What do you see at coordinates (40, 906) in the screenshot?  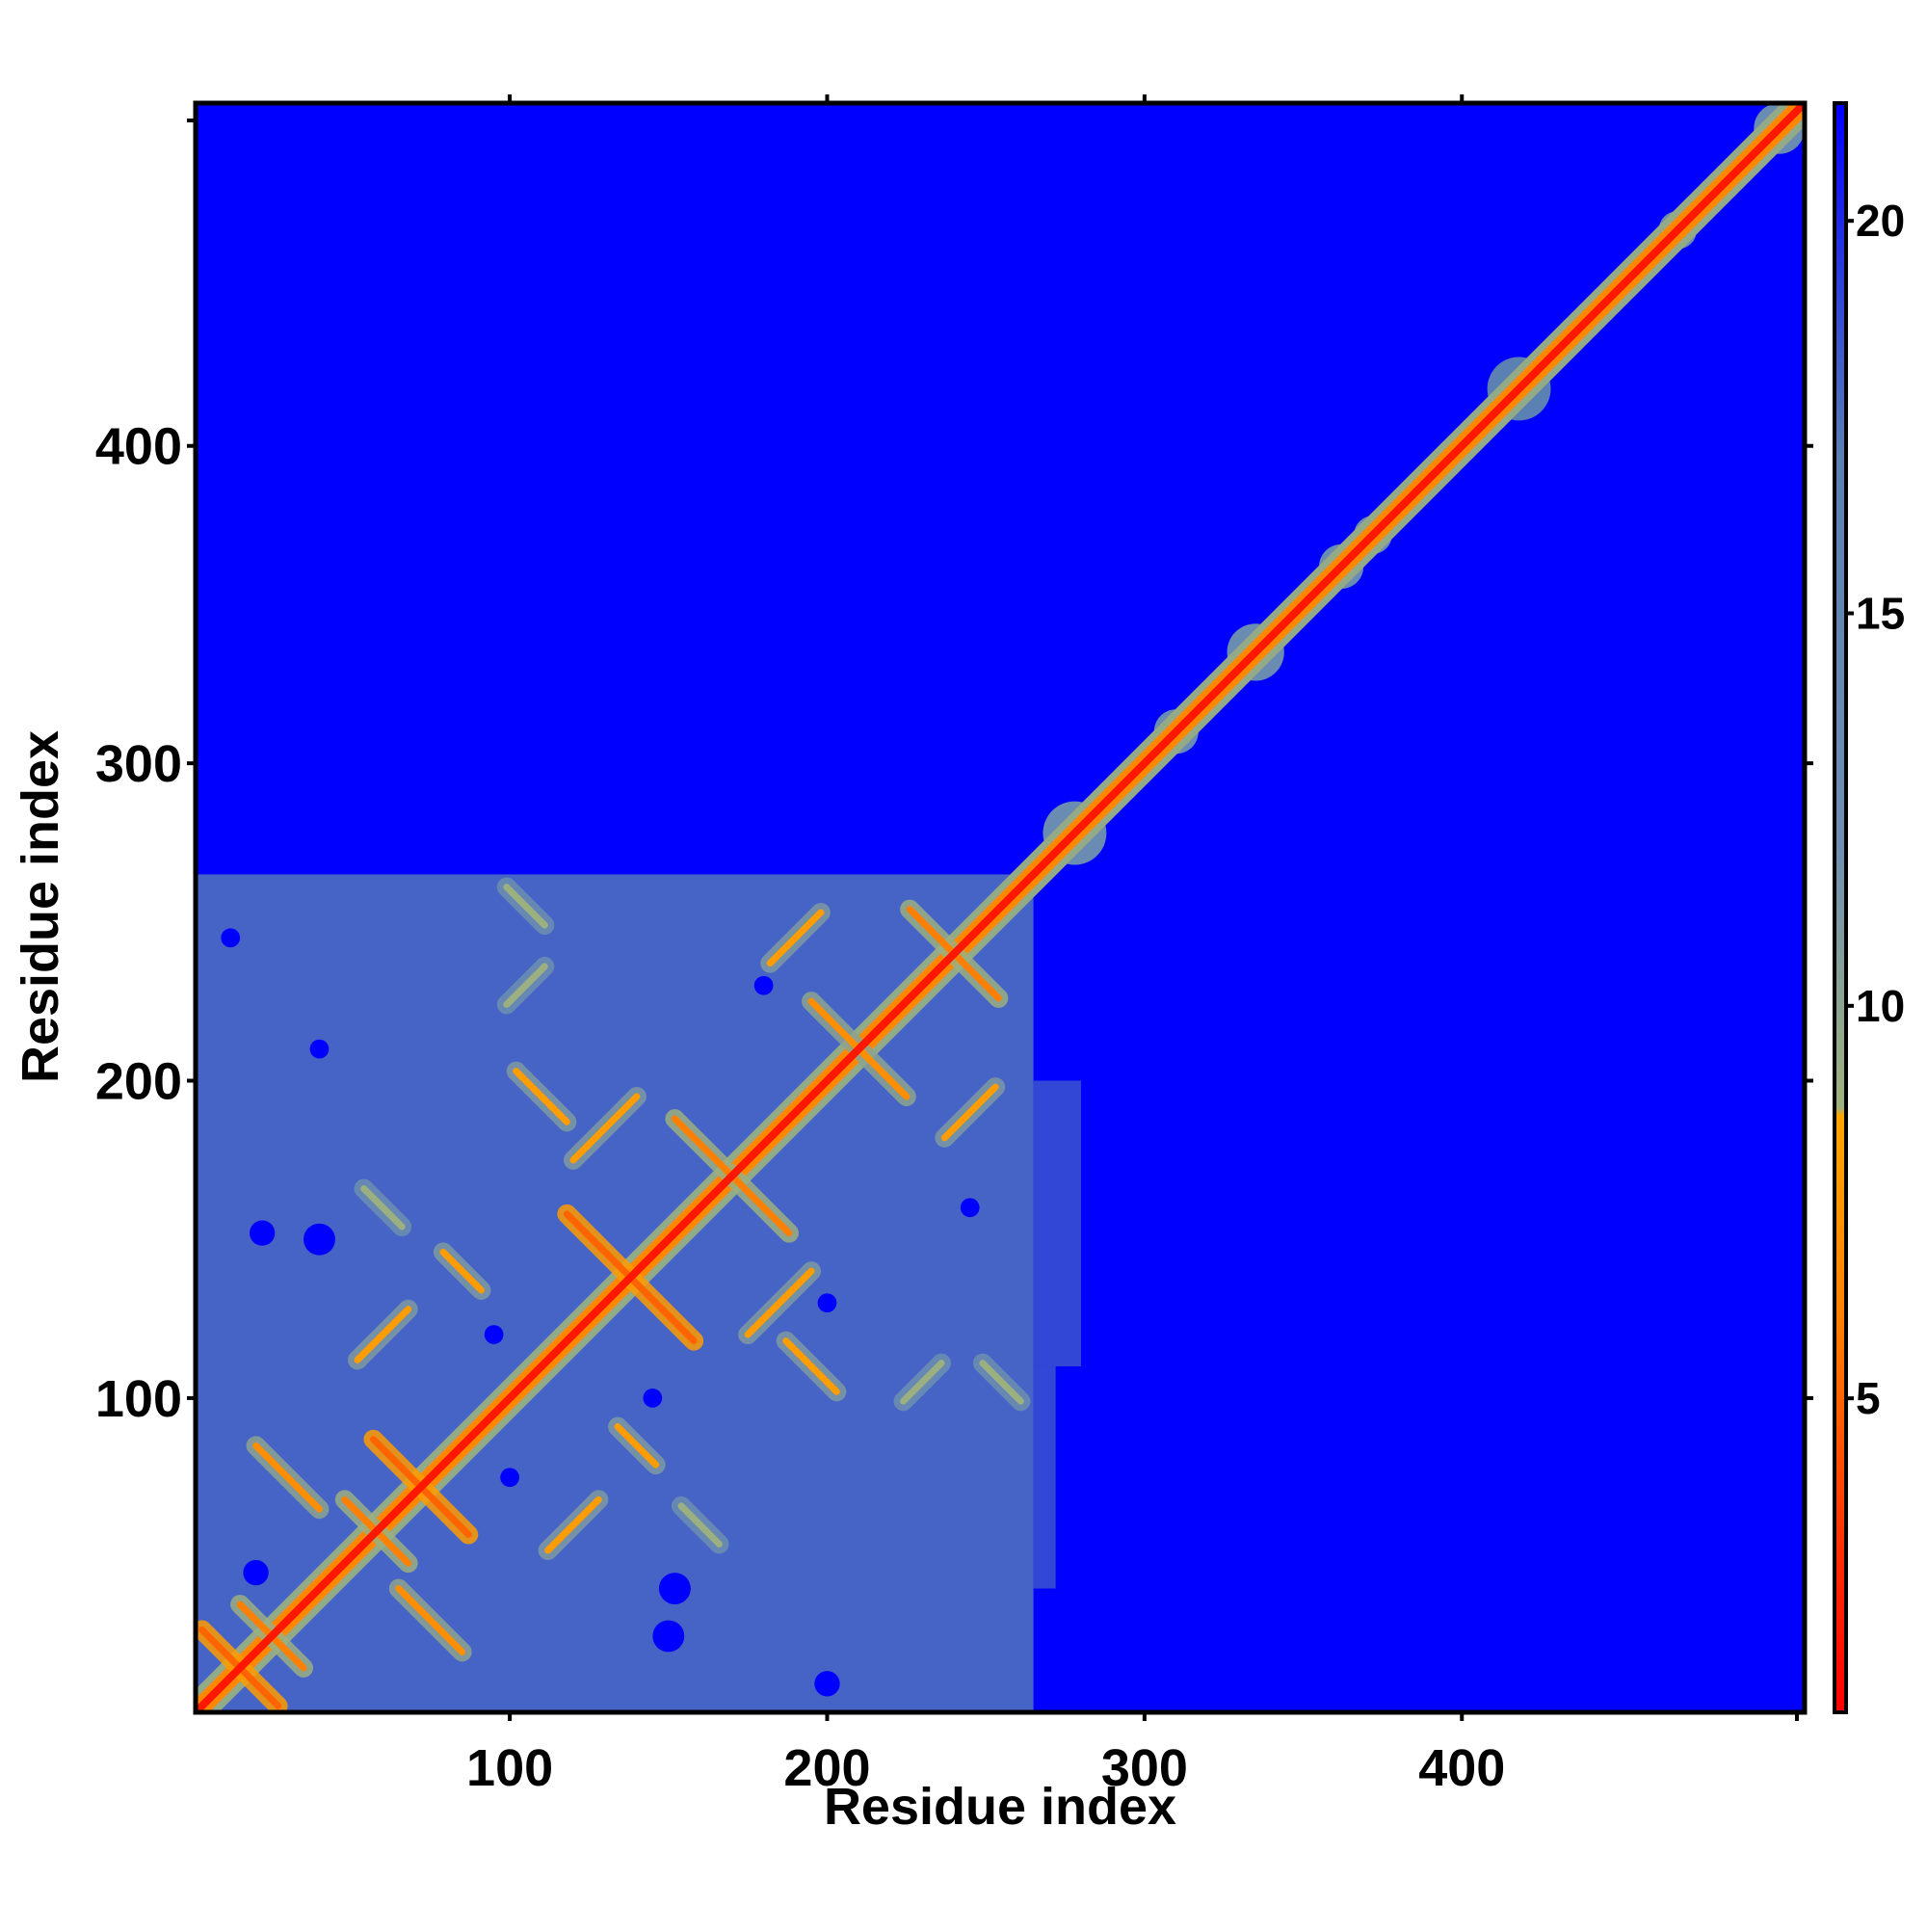 I see `y-axis-label: Residue index` at bounding box center [40, 906].